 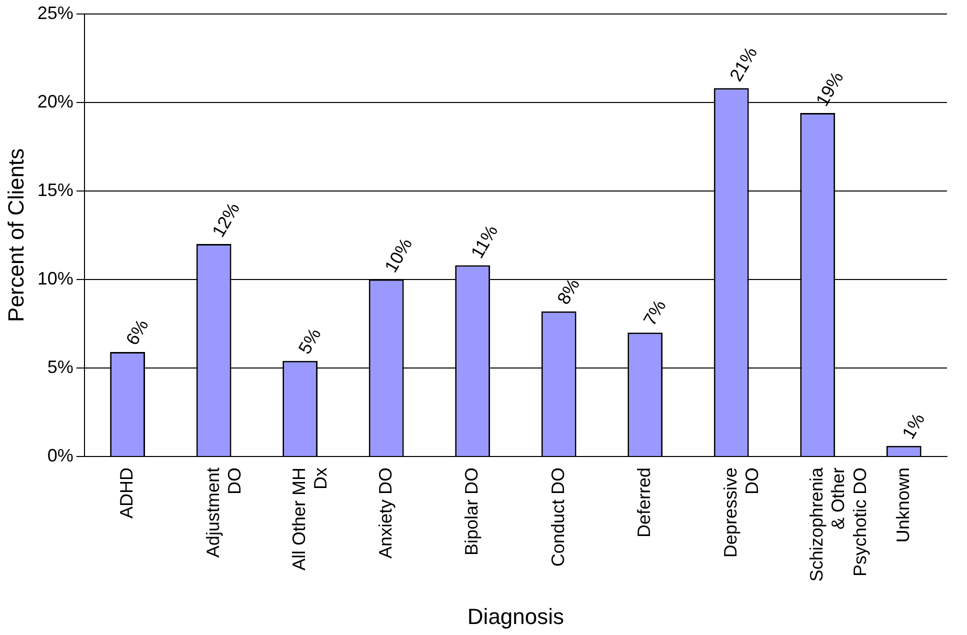 I want to click on y-tick-label: 20%, so click(x=55, y=101).